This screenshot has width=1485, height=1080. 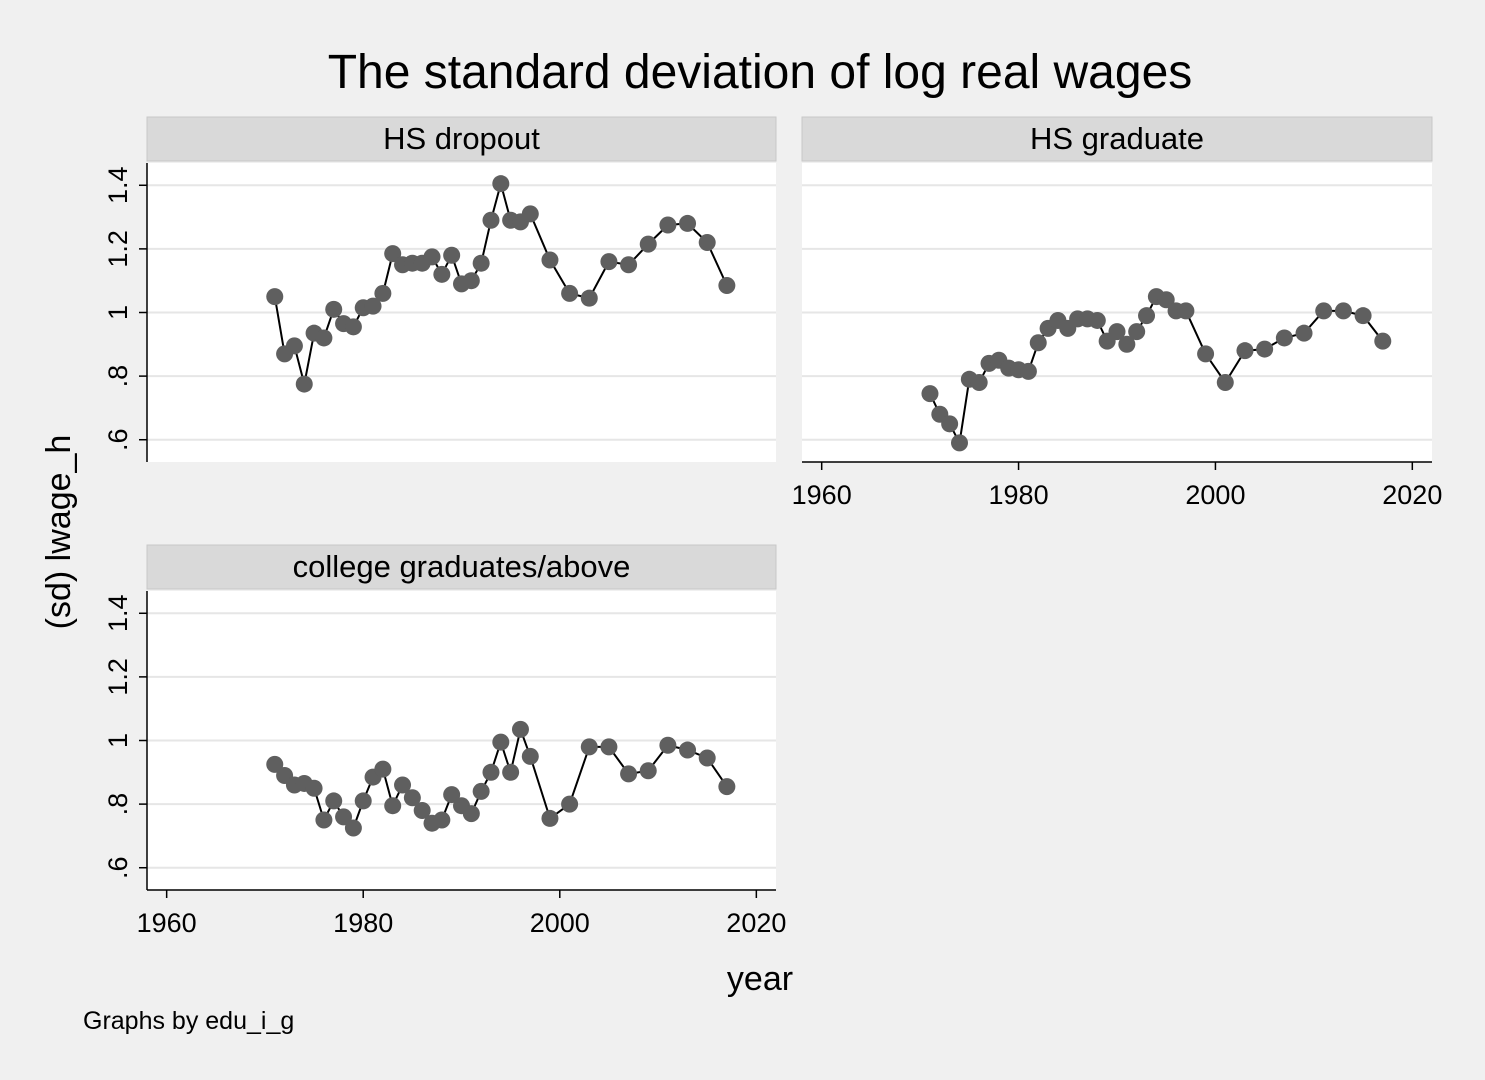 What do you see at coordinates (1117, 138) in the screenshot?
I see `panel-strip-label: HS graduate` at bounding box center [1117, 138].